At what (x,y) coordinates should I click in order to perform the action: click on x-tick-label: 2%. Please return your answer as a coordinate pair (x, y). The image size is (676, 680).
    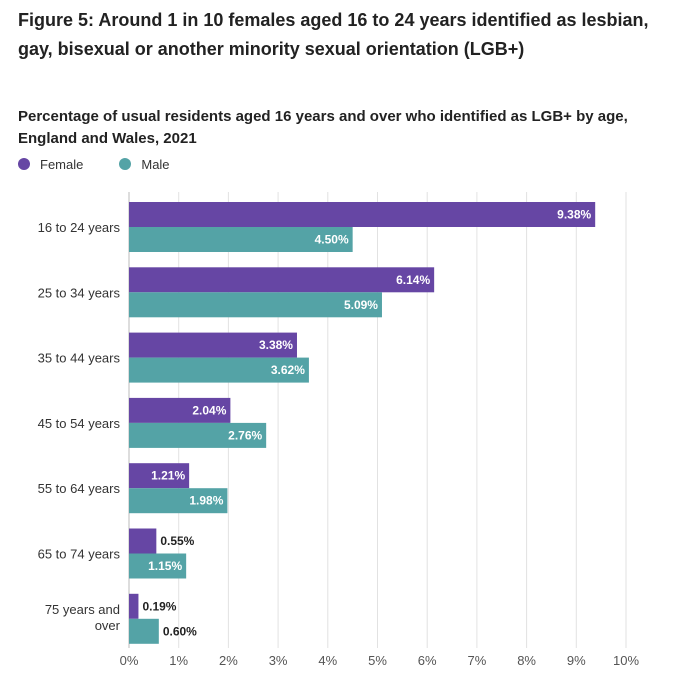
    Looking at the image, I should click on (228, 660).